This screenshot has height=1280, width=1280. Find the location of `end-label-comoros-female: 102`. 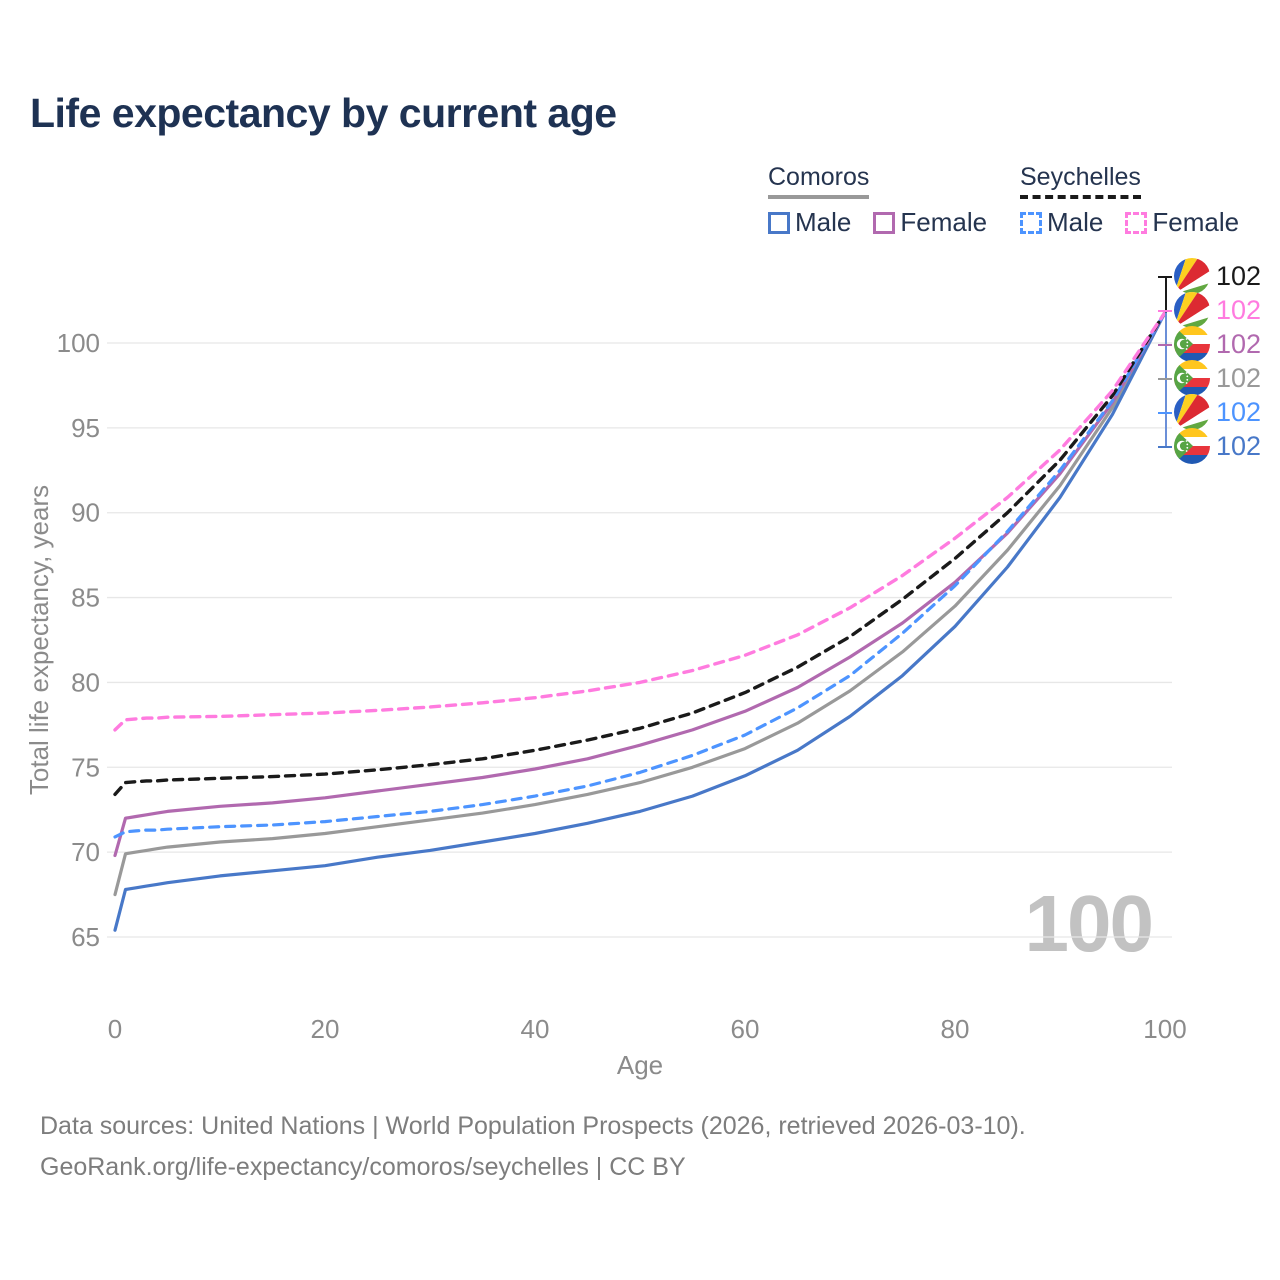

end-label-comoros-female: 102 is located at coordinates (1217, 344).